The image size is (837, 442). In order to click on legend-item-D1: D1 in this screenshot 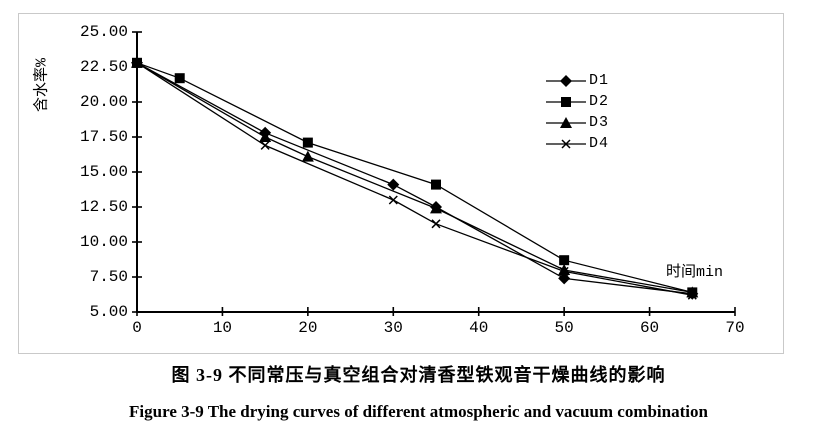, I will do `click(577, 80)`.